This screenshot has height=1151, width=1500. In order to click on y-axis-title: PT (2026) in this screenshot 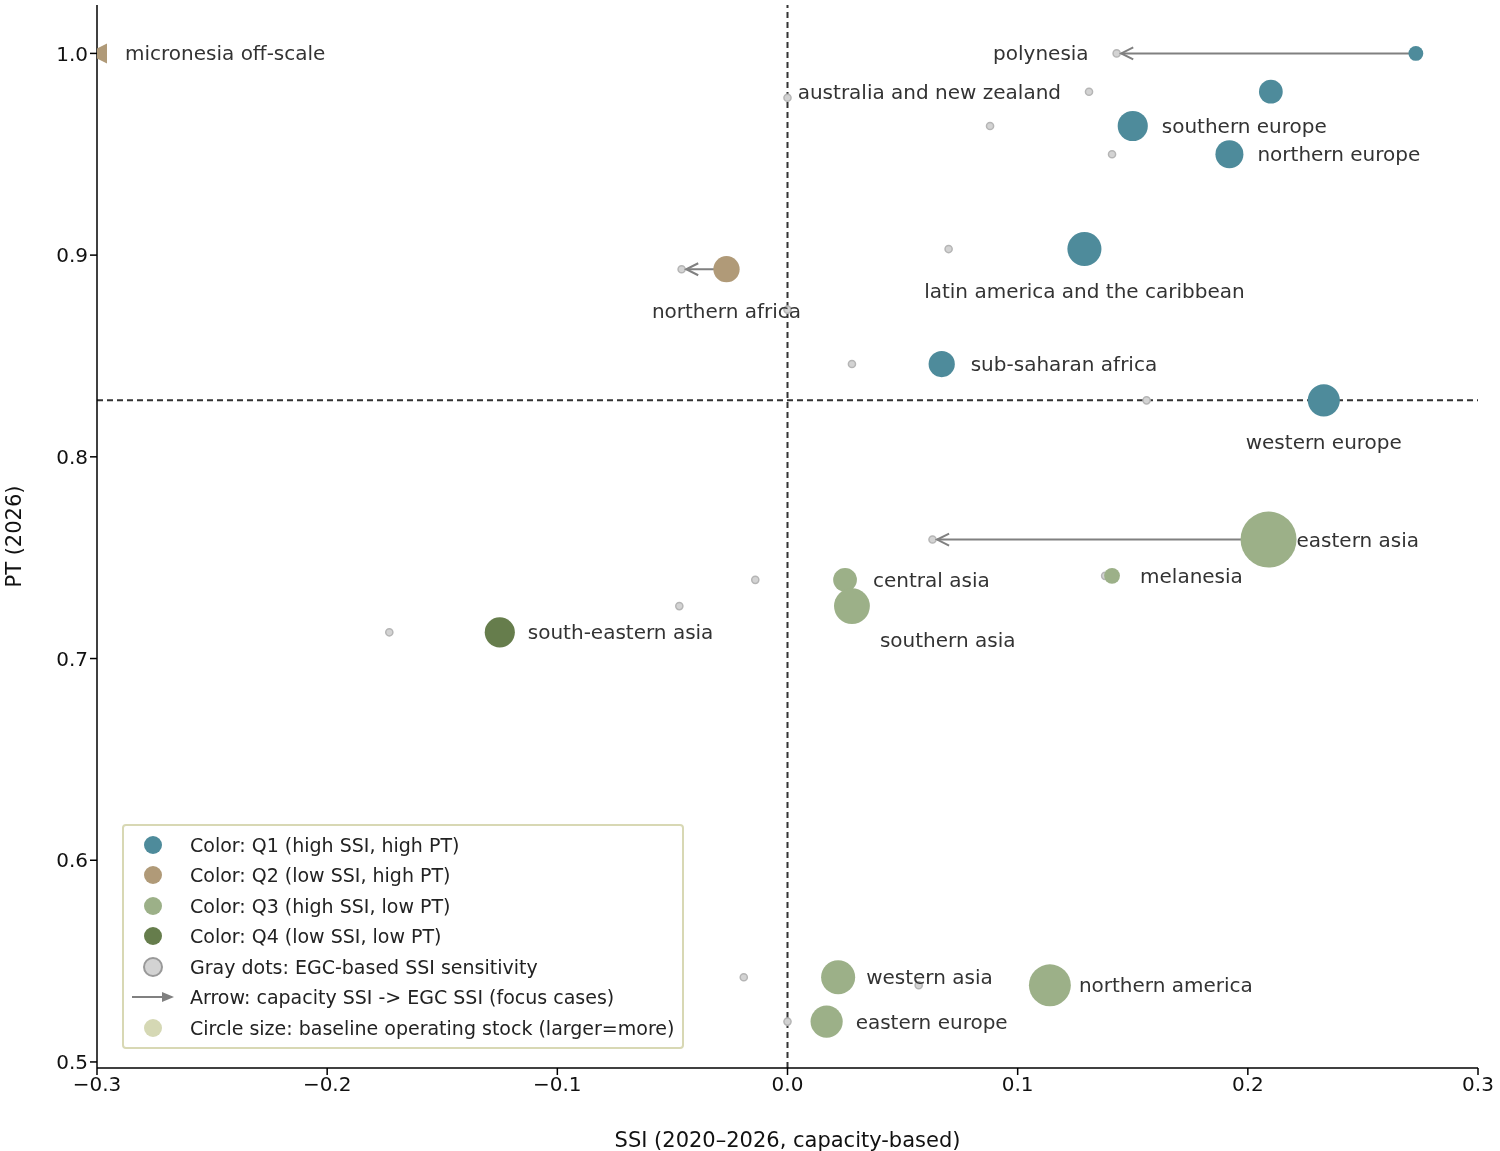, I will do `click(14, 536)`.